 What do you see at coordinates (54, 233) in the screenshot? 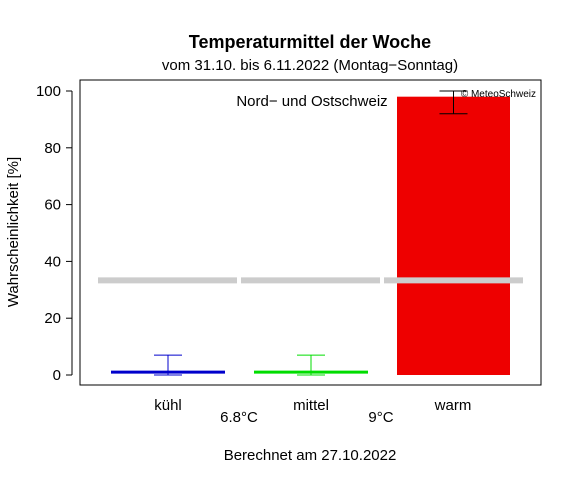
I see `y-axis: 0 20 40 60 80 100` at bounding box center [54, 233].